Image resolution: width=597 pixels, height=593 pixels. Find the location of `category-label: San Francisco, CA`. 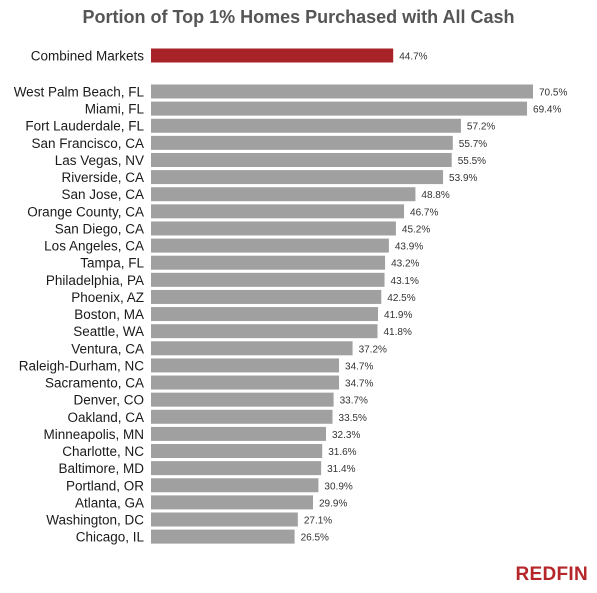

category-label: San Francisco, CA is located at coordinates (87, 143).